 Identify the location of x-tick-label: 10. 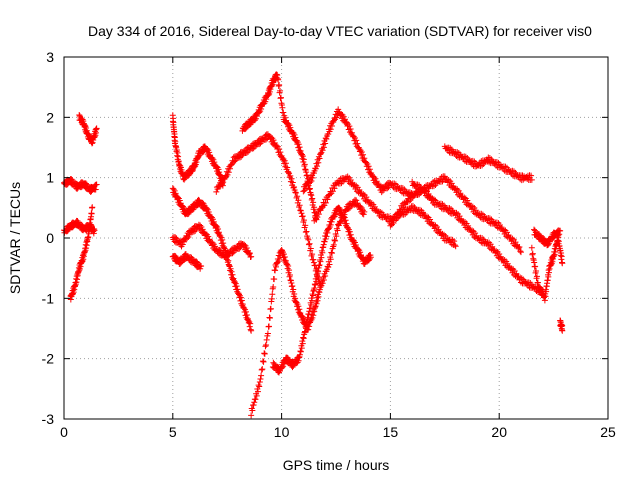
(282, 432).